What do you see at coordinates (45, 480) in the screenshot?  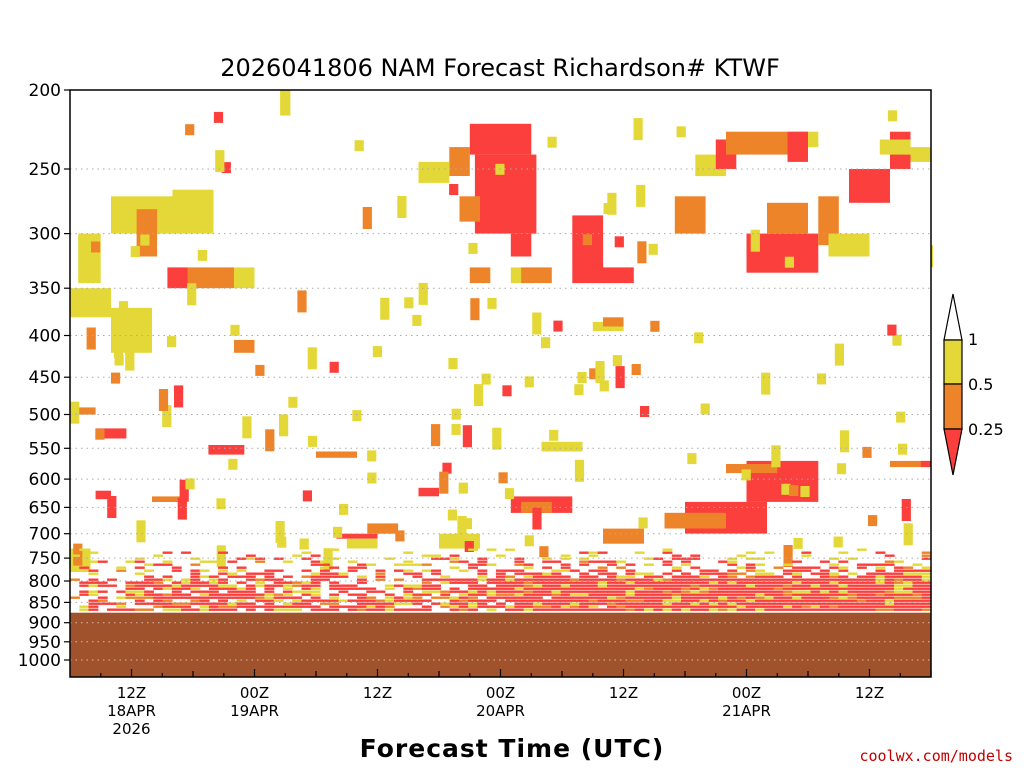 I see `y-tick-label: 600` at bounding box center [45, 480].